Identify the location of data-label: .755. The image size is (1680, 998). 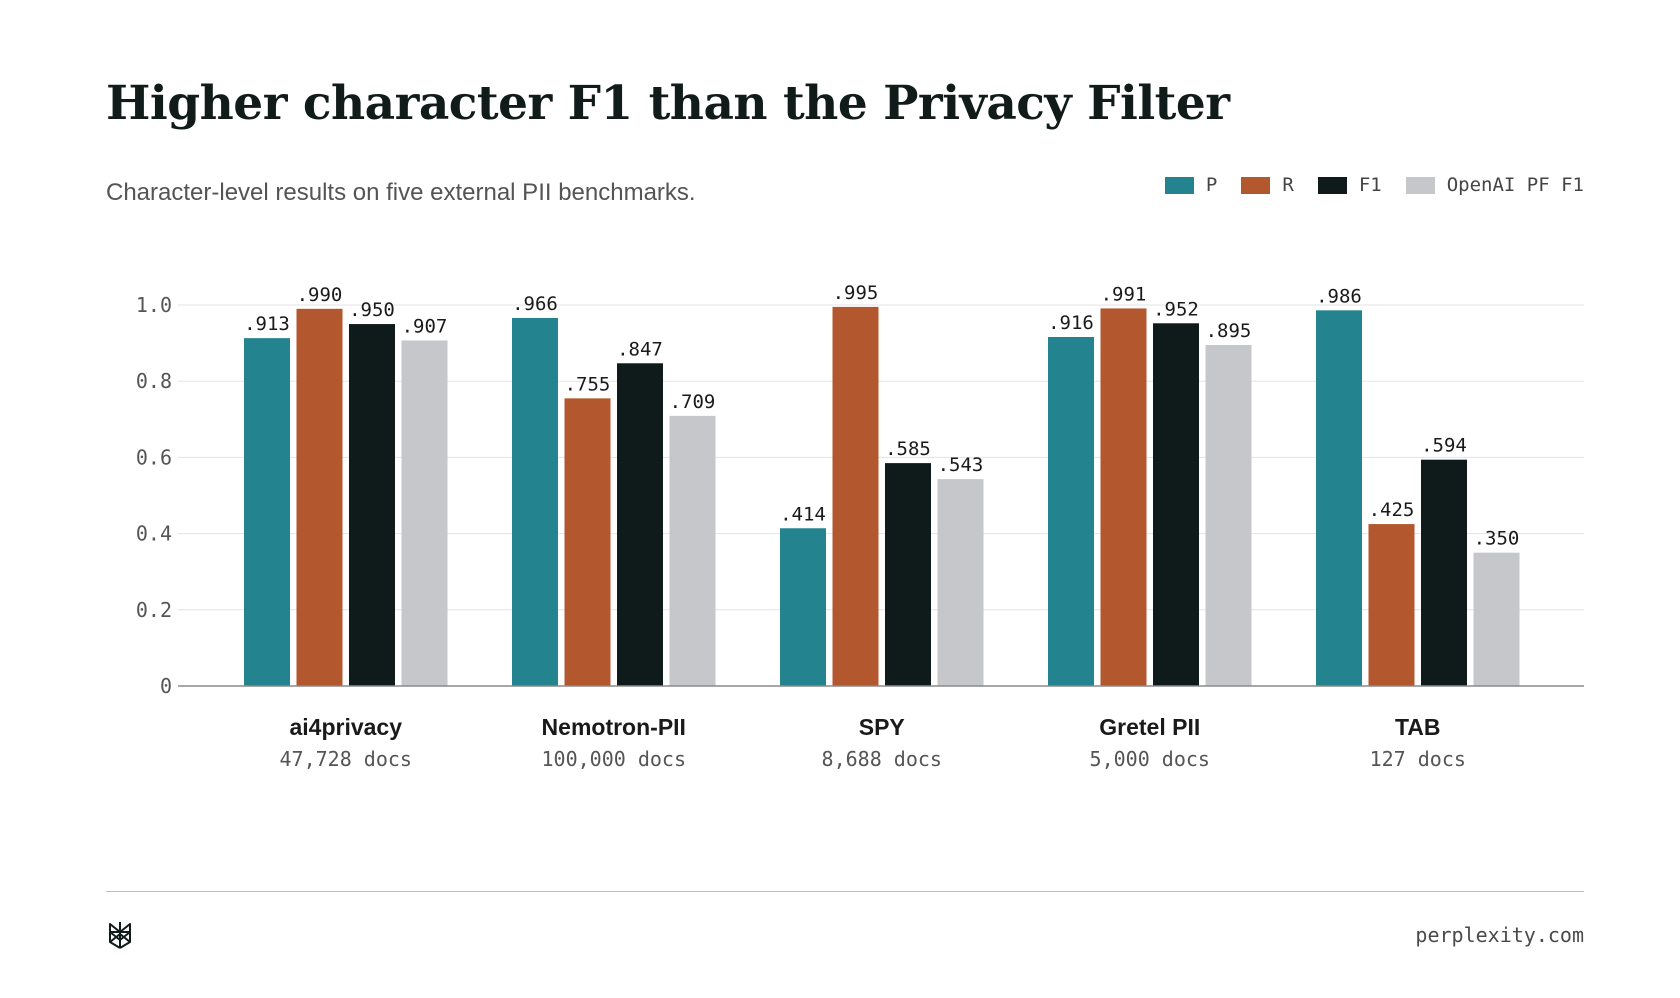
(588, 384).